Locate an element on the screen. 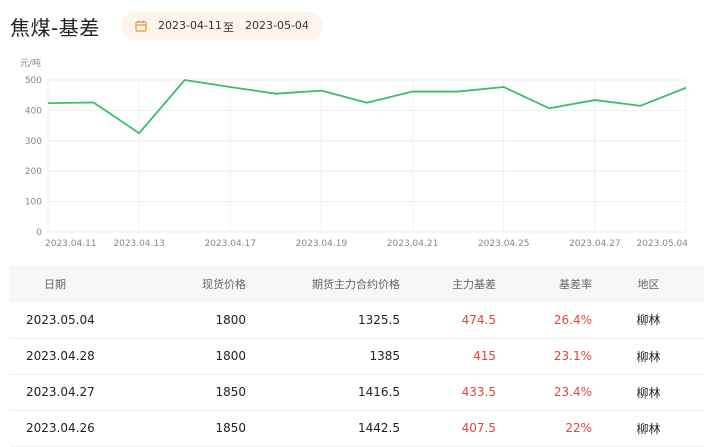 The width and height of the screenshot is (712, 447). x-tick-label: 2023.04.11 is located at coordinates (71, 244).